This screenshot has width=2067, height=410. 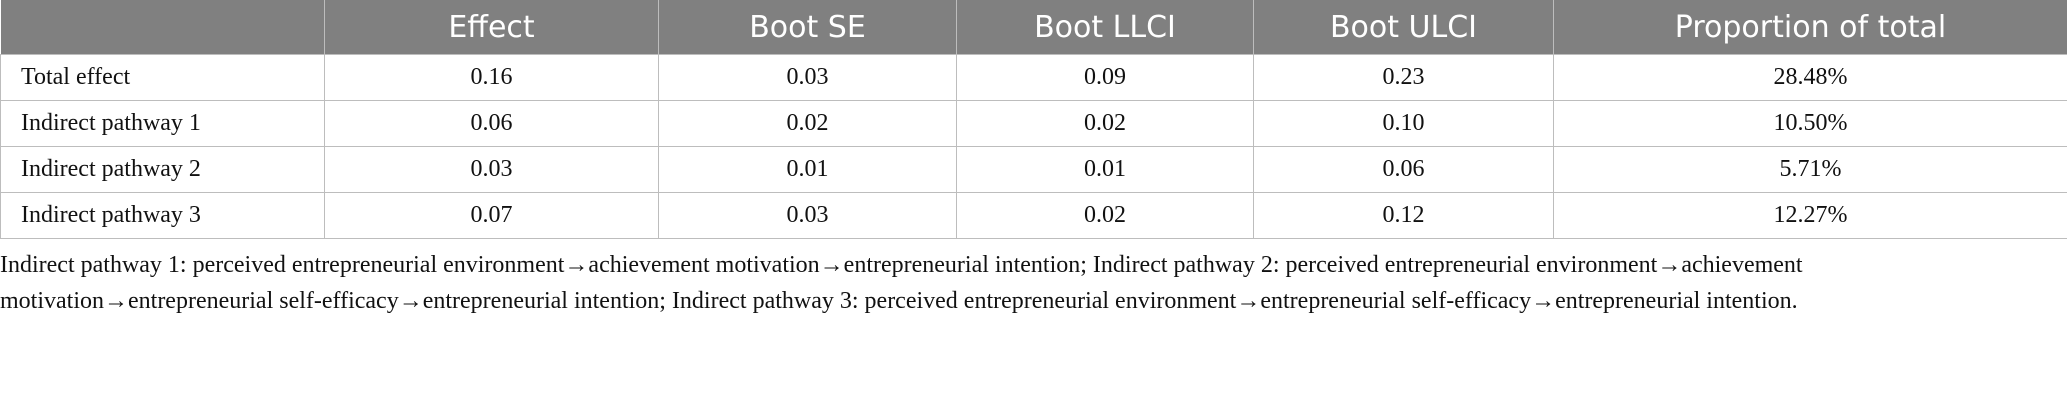 I want to click on row-label: Indirect pathway 2, so click(x=162, y=169).